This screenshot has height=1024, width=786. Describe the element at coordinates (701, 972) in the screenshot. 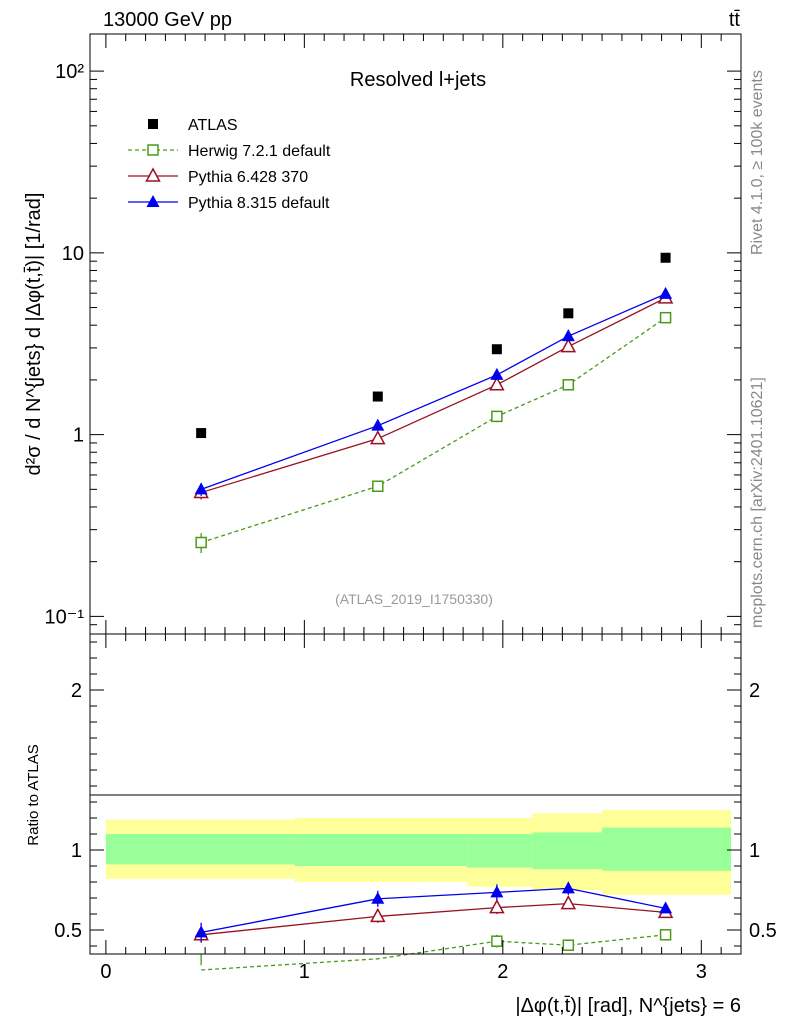

I see `x-tick-label-3: 3` at that location.